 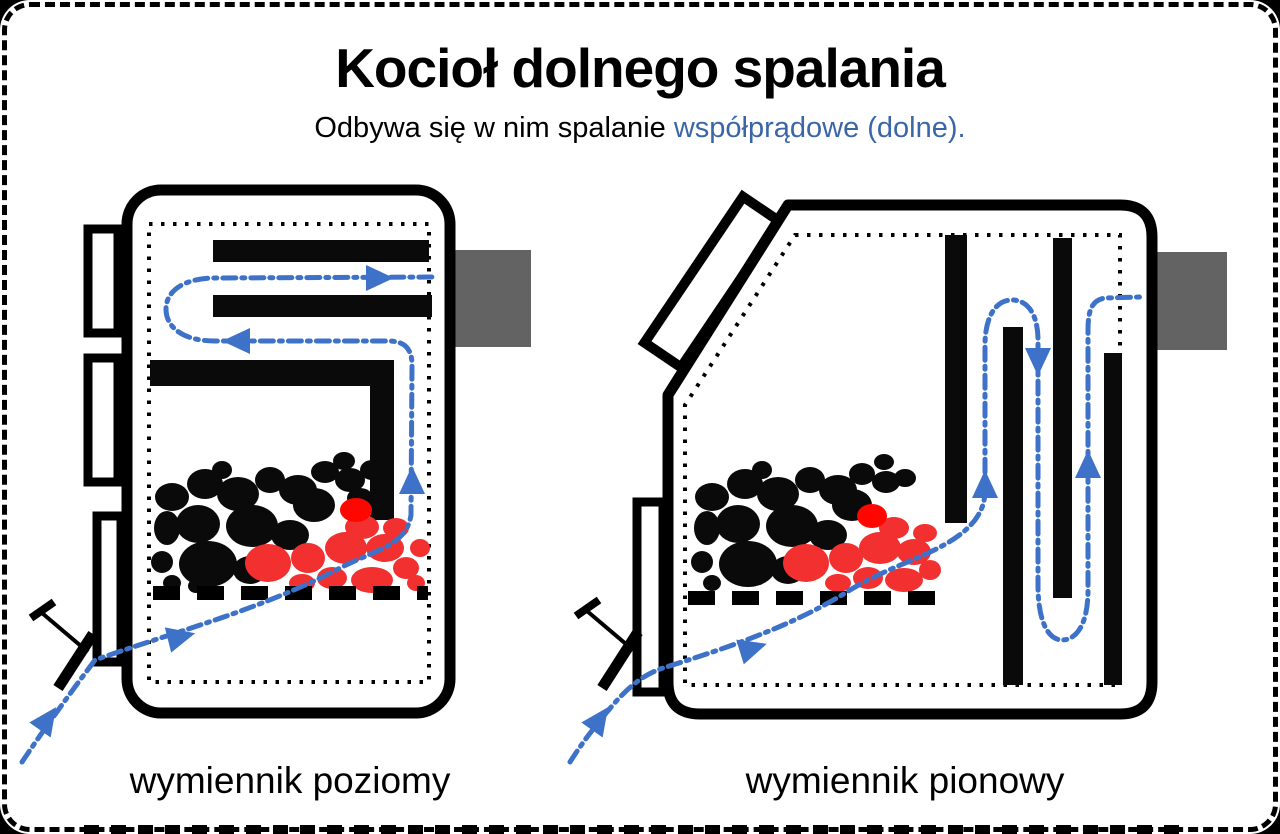 I want to click on subtitle-highlight-text: współprądowe (dolne)., so click(x=819, y=128).